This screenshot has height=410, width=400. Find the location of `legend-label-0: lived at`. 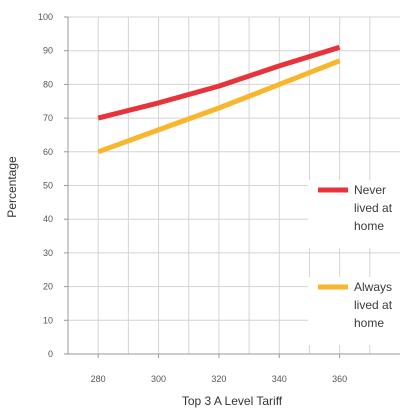

legend-label-0: lived at is located at coordinates (373, 208).